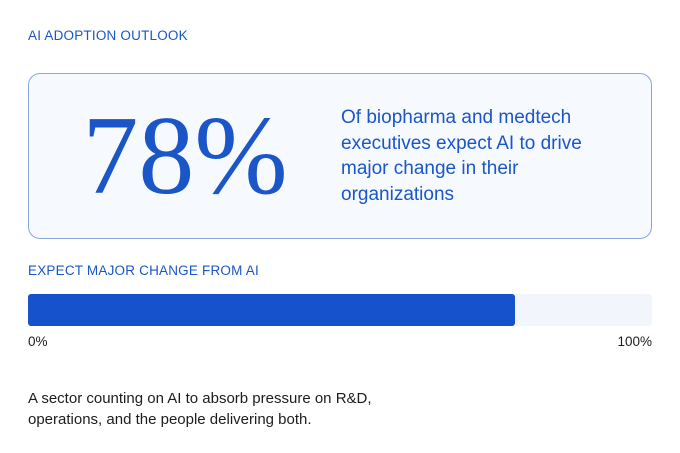  Describe the element at coordinates (634, 341) in the screenshot. I see `x-tick-label: 100%` at that location.